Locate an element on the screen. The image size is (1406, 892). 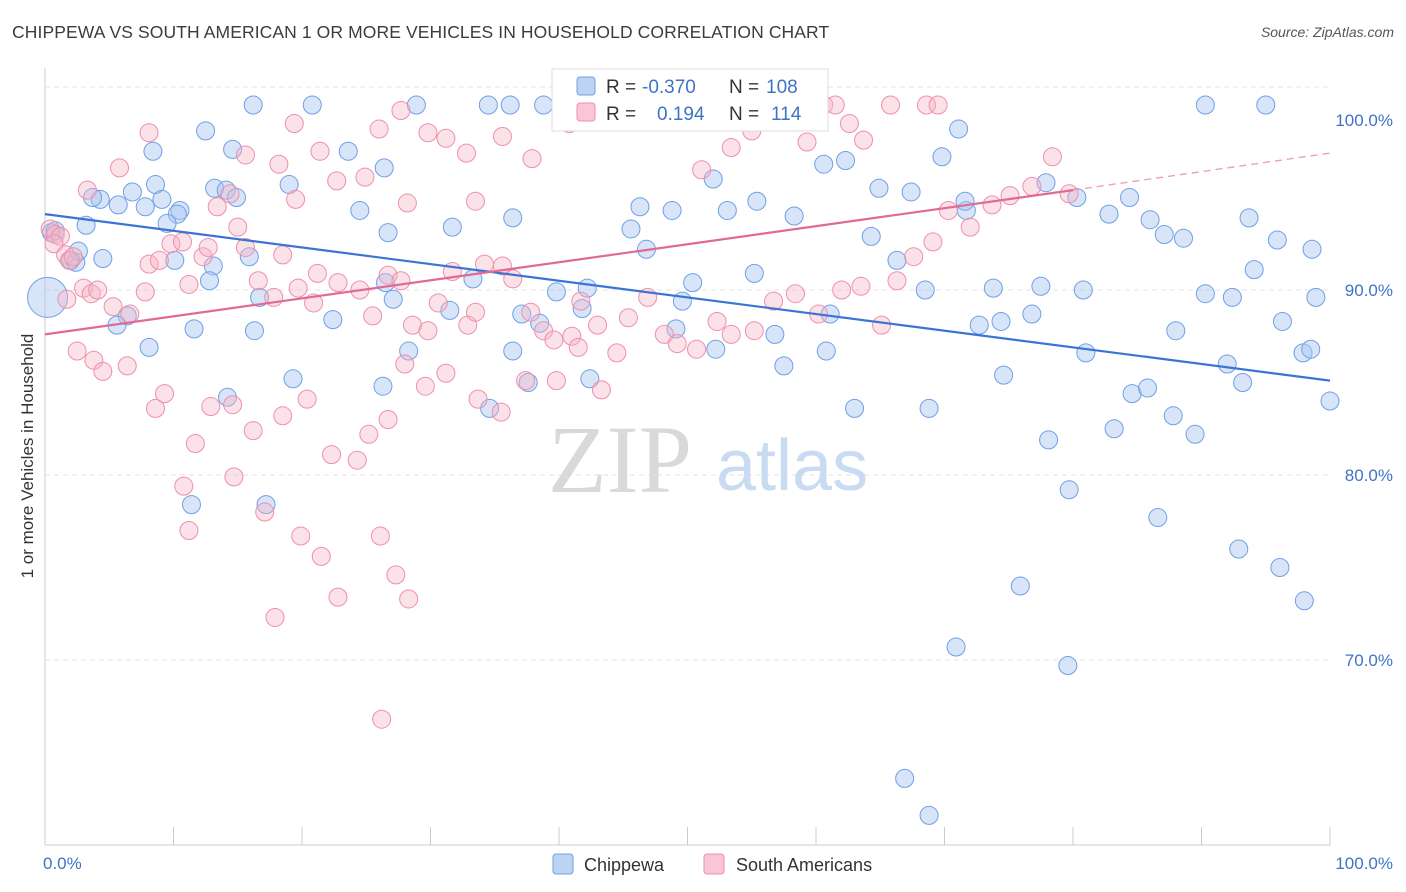
watermark-zip: ZIP is located at coordinates (620, 459).